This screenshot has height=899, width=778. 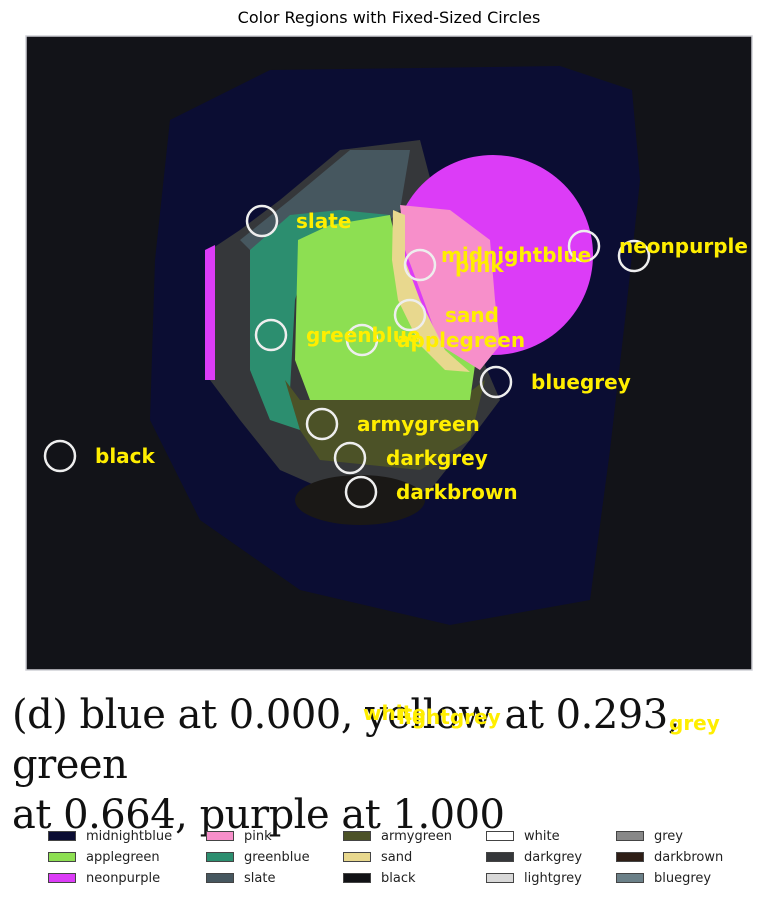 What do you see at coordinates (516, 255) in the screenshot?
I see `circle-label-midnightblue: midnightblue` at bounding box center [516, 255].